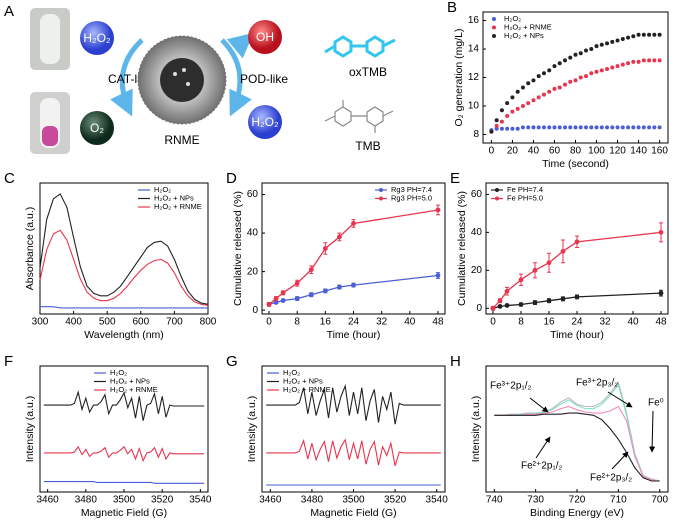 The width and height of the screenshot is (681, 520). What do you see at coordinates (577, 513) in the screenshot?
I see `x-axis-label: Binding Energy (eV)` at bounding box center [577, 513].